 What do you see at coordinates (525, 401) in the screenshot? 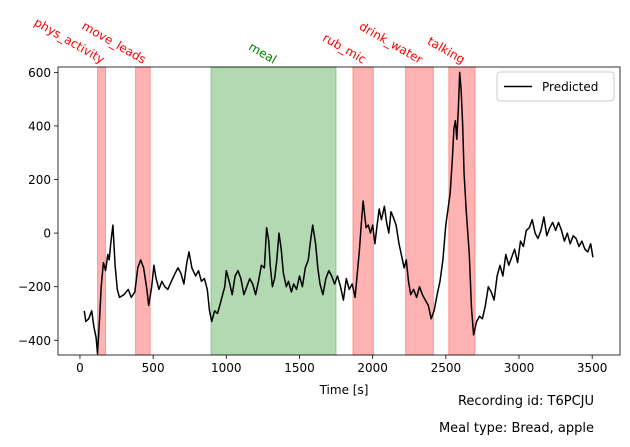
I see `recording-id-text: Recording id: T6PCJU` at bounding box center [525, 401].